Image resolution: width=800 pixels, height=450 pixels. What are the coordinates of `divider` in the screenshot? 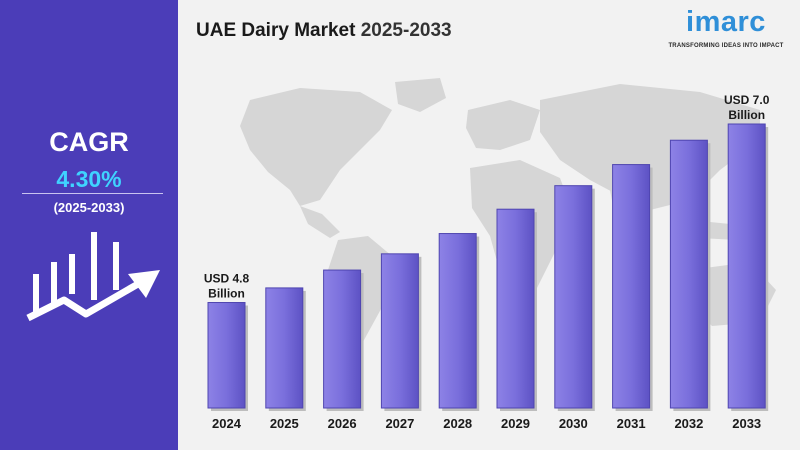 It's located at (92, 193).